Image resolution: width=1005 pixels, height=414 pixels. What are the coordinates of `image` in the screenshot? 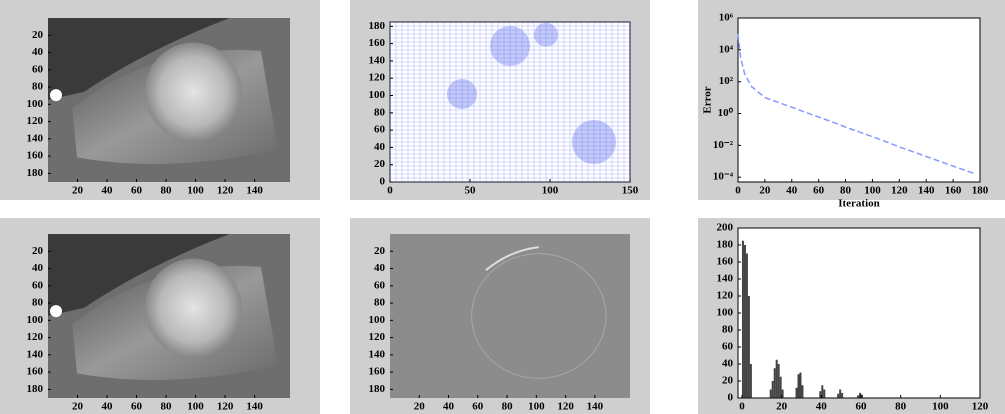 It's located at (510, 316).